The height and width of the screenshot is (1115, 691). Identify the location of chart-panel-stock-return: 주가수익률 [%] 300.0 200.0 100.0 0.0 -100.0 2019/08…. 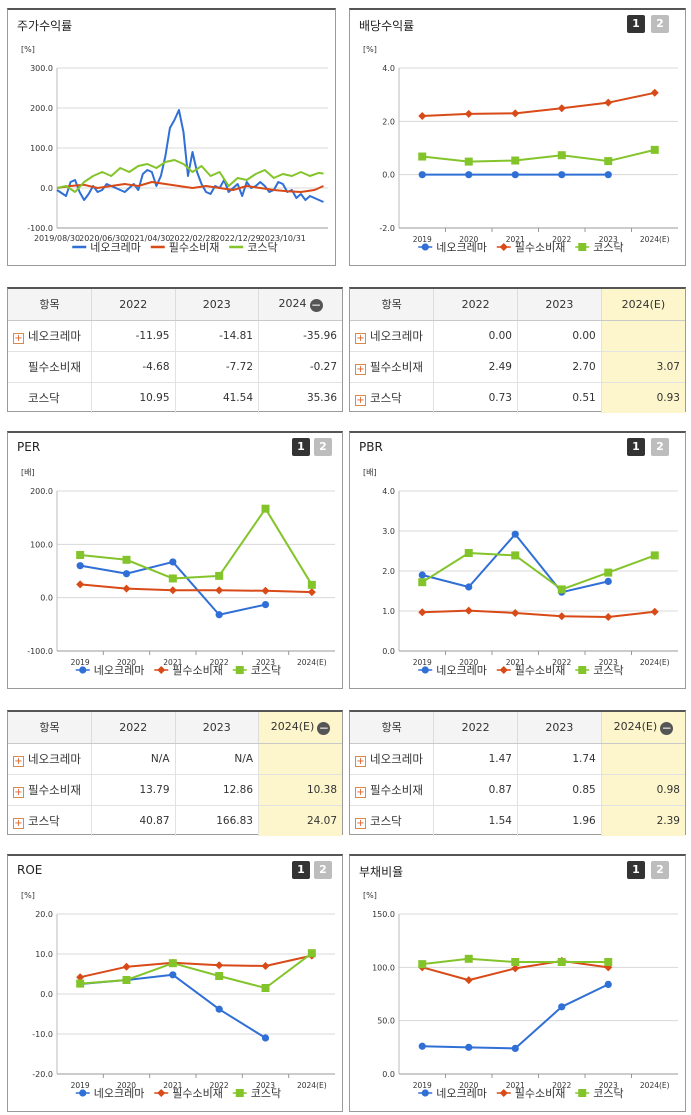
(171, 137).